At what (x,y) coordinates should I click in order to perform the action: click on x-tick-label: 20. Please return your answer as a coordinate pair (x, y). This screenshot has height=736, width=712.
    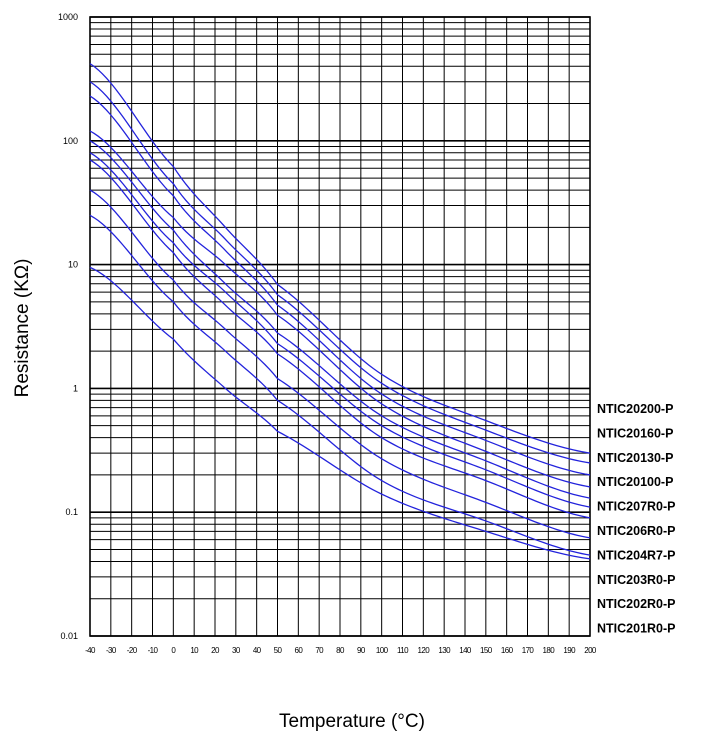
    Looking at the image, I should click on (215, 650).